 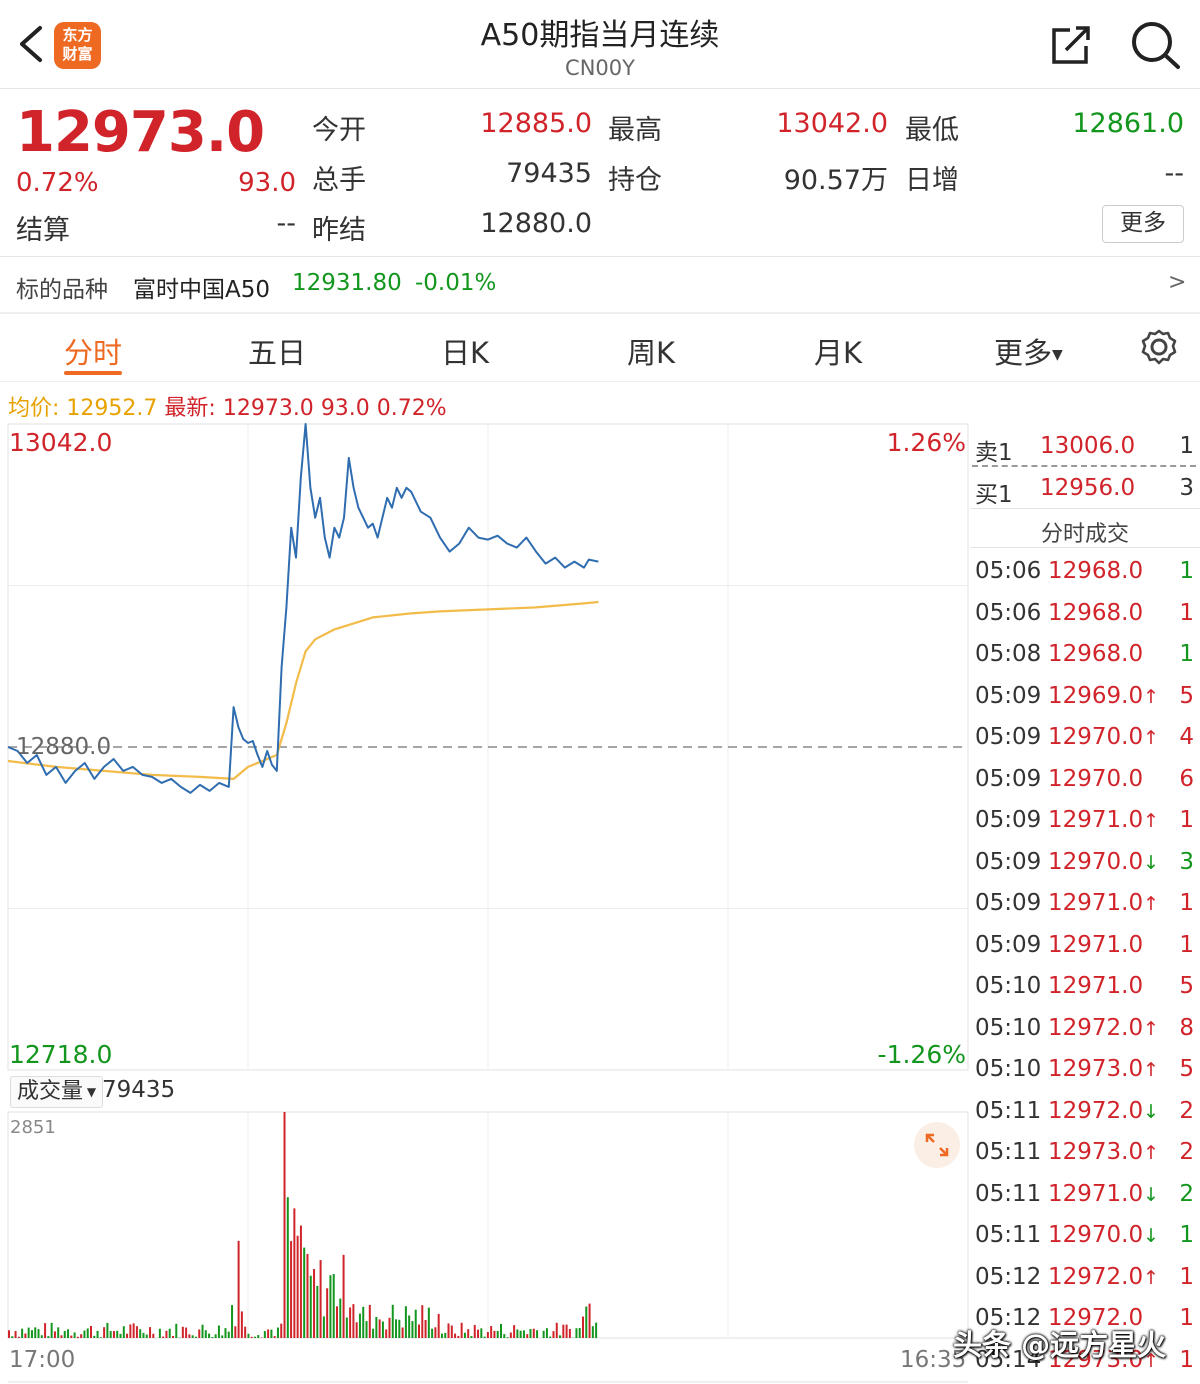 What do you see at coordinates (933, 1360) in the screenshot?
I see `time-axis-end: 16:35` at bounding box center [933, 1360].